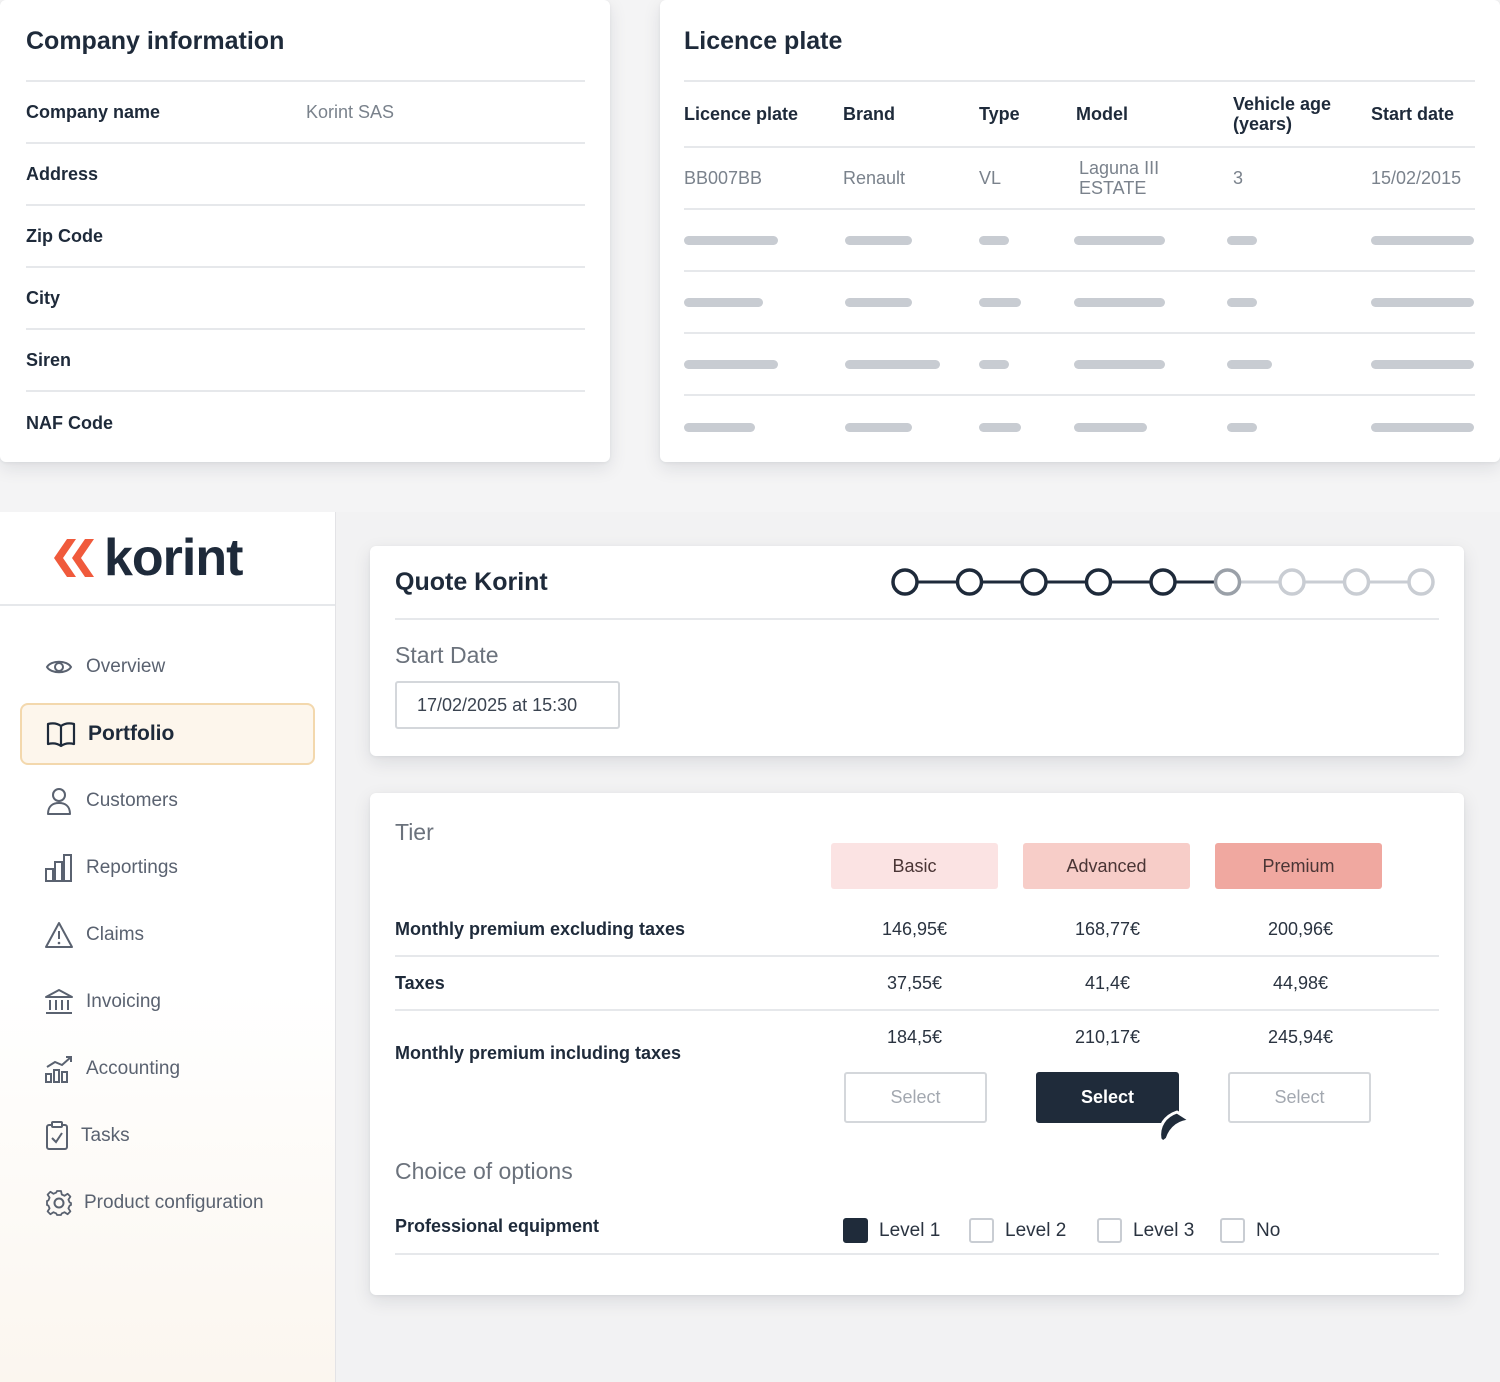 The height and width of the screenshot is (1382, 1500). Describe the element at coordinates (305, 54) in the screenshot. I see `company-card-title: Company information` at that location.